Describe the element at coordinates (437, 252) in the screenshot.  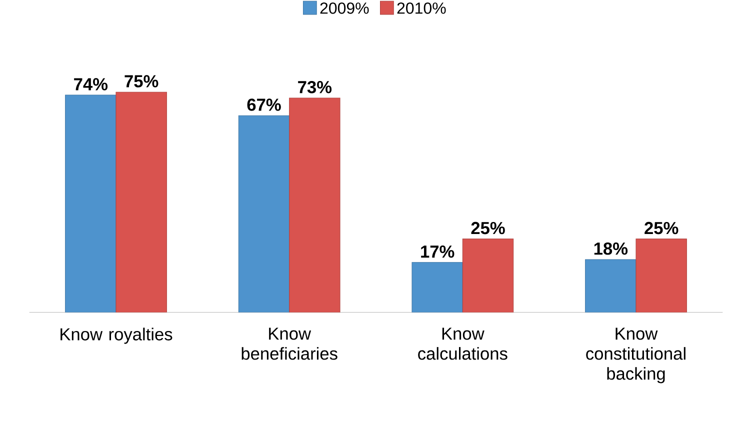
I see `data-label: 17%` at that location.